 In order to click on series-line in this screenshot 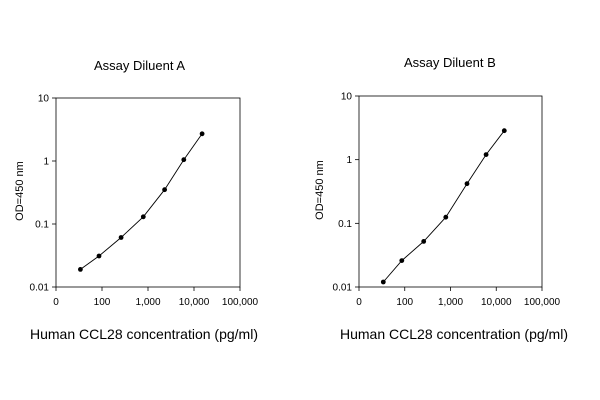, I will do `click(141, 201)`.